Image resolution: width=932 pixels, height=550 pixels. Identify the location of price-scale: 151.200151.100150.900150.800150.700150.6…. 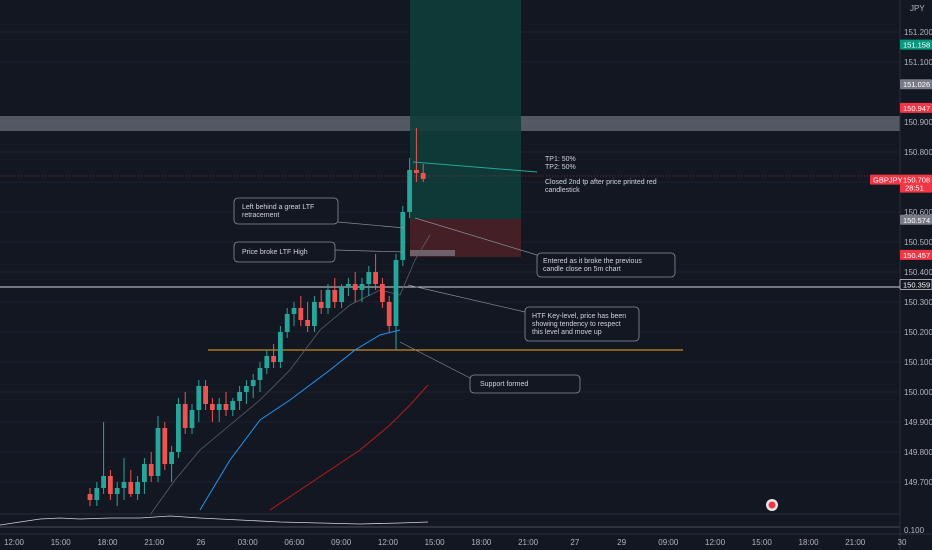
(918, 257).